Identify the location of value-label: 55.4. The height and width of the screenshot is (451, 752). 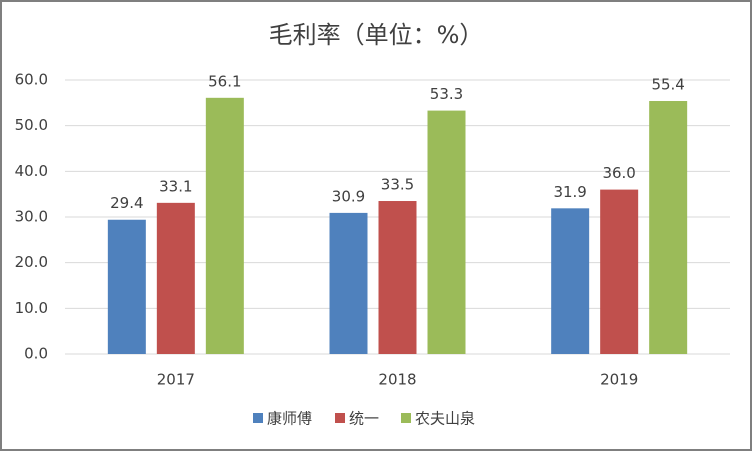
(667, 85).